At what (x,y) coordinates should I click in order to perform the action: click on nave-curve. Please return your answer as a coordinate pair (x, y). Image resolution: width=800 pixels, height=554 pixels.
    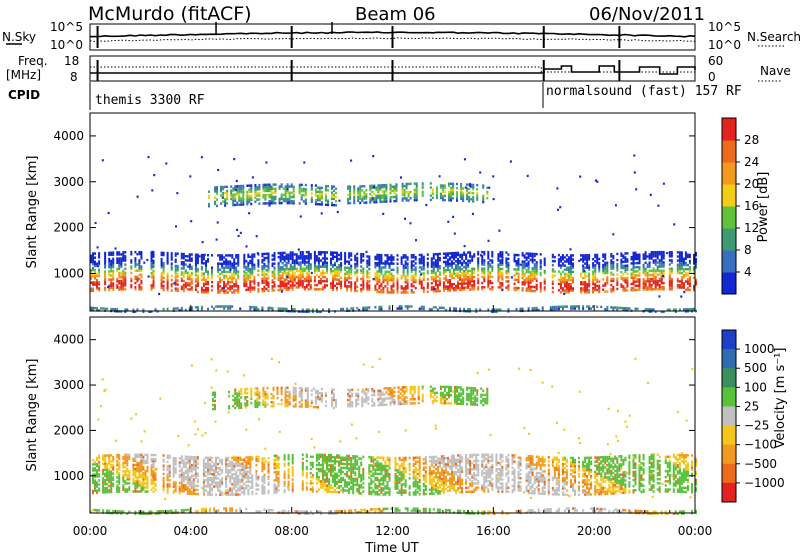
    Looking at the image, I should click on (392, 69).